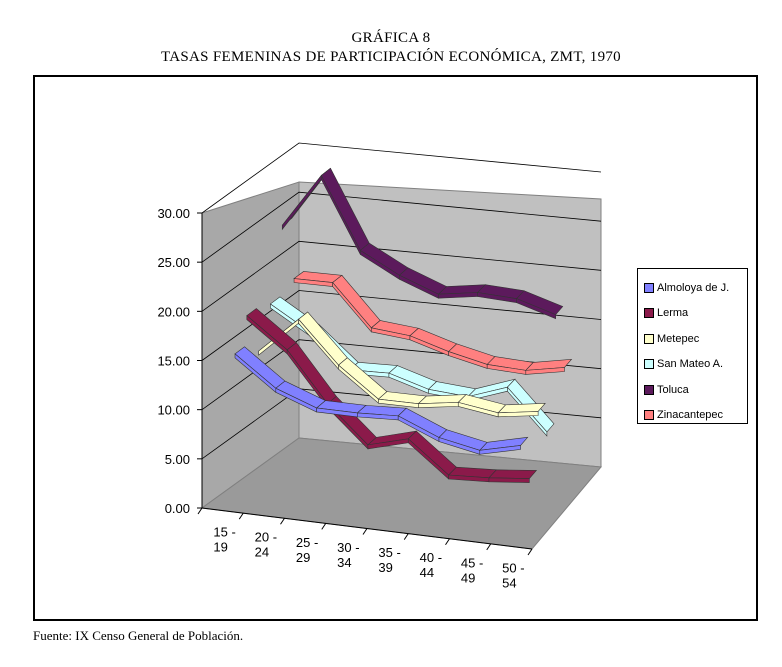 This screenshot has width=782, height=667. I want to click on legend-label: Toluca, so click(673, 389).